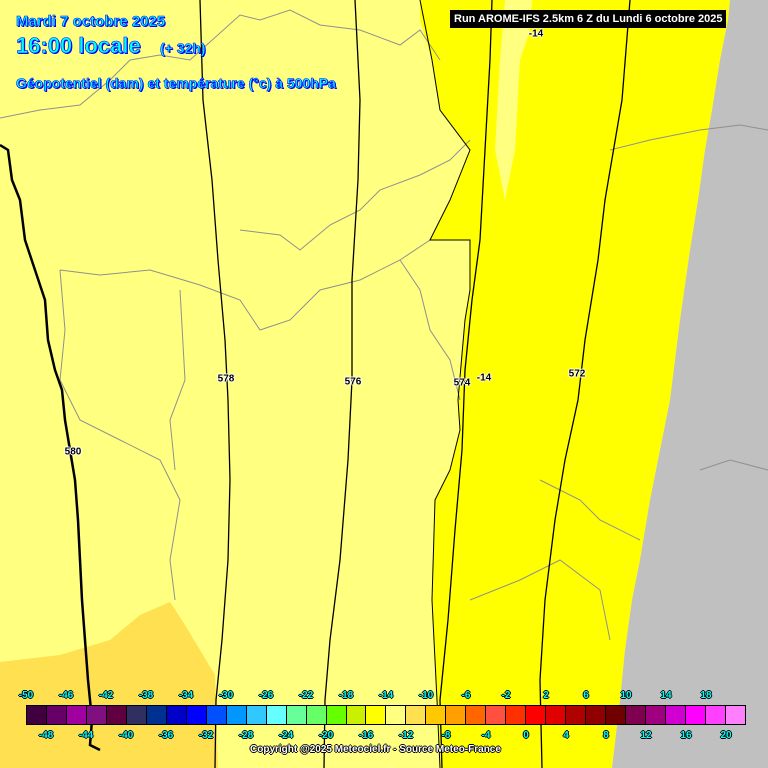 The image size is (768, 768). What do you see at coordinates (366, 735) in the screenshot?
I see `scale-label-bottom: -16` at bounding box center [366, 735].